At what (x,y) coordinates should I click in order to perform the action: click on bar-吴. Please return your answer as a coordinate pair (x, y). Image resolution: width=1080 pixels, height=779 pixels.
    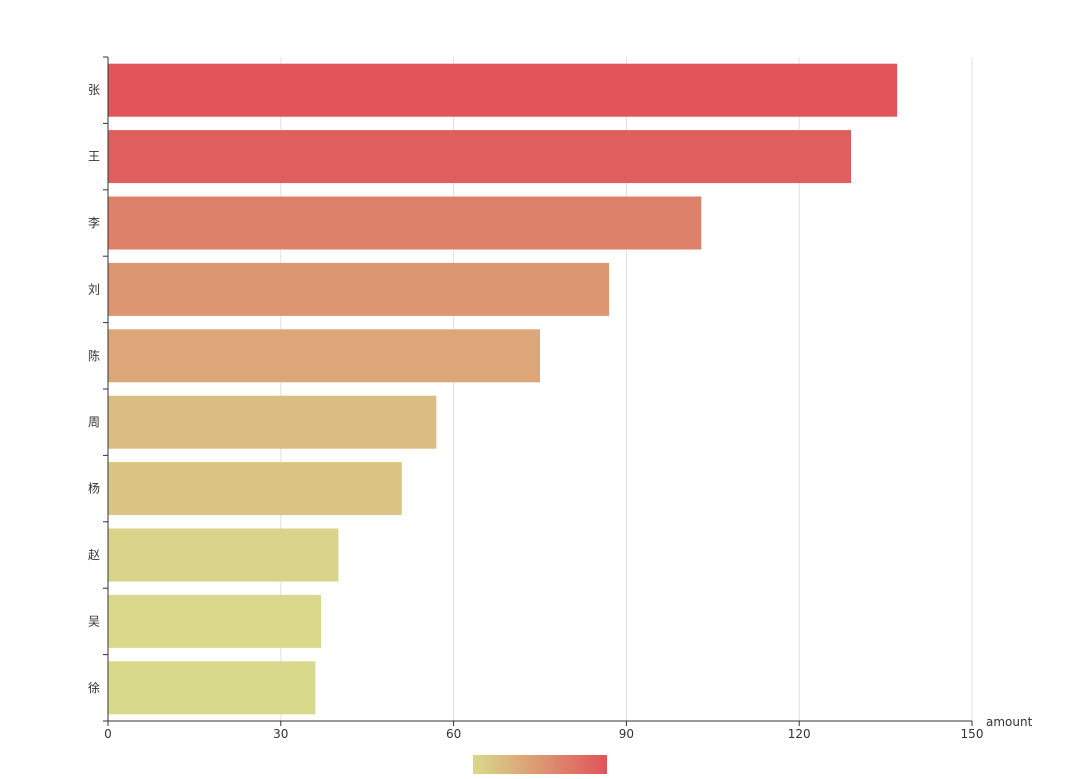
    Looking at the image, I should click on (215, 621).